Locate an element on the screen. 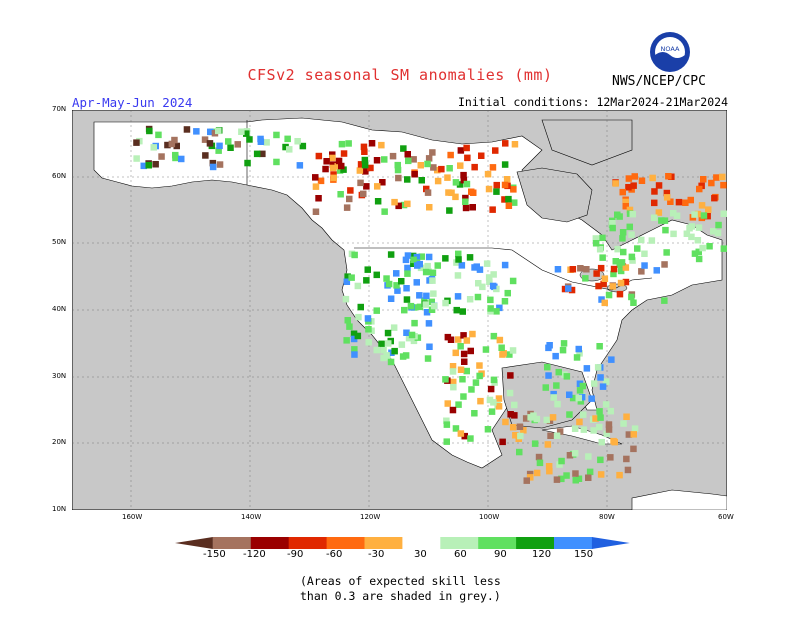 The height and width of the screenshot is (618, 800). lat-label-70n: 70N is located at coordinates (59, 109).